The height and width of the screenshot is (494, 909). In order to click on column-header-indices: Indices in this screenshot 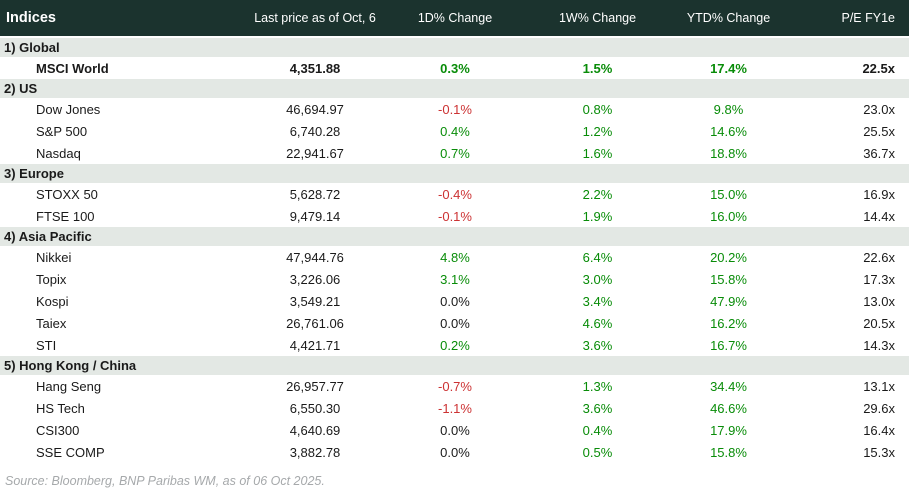, I will do `click(31, 18)`.